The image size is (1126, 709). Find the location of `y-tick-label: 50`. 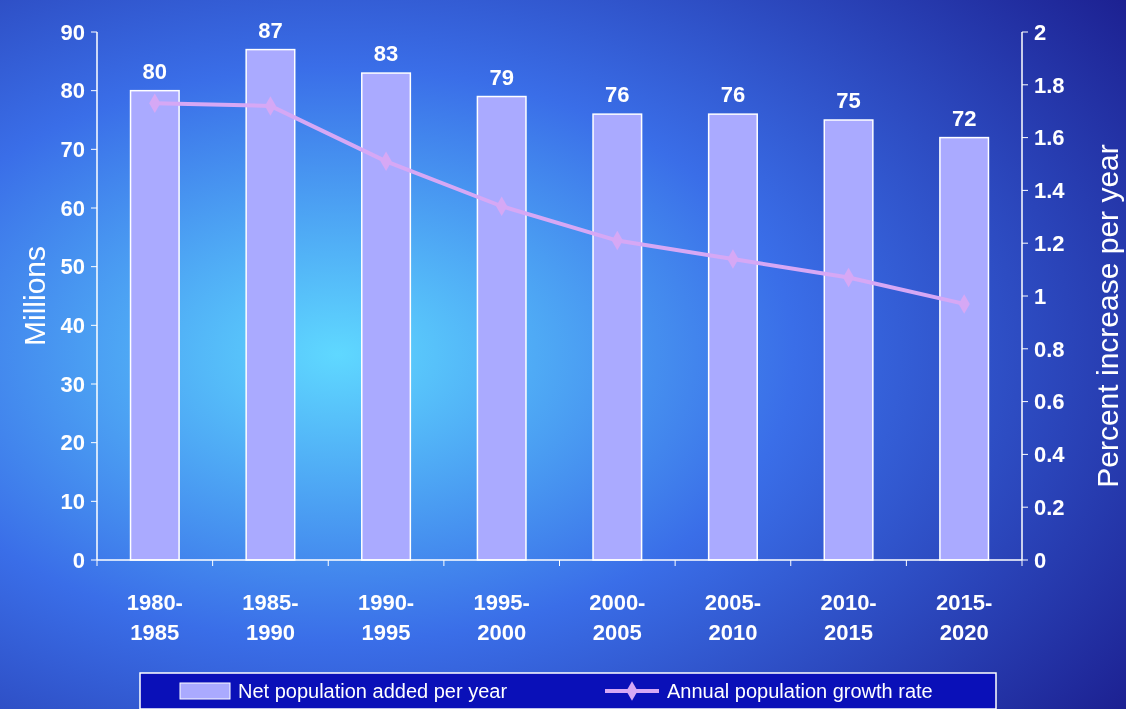

y-tick-label: 50 is located at coordinates (72, 267).